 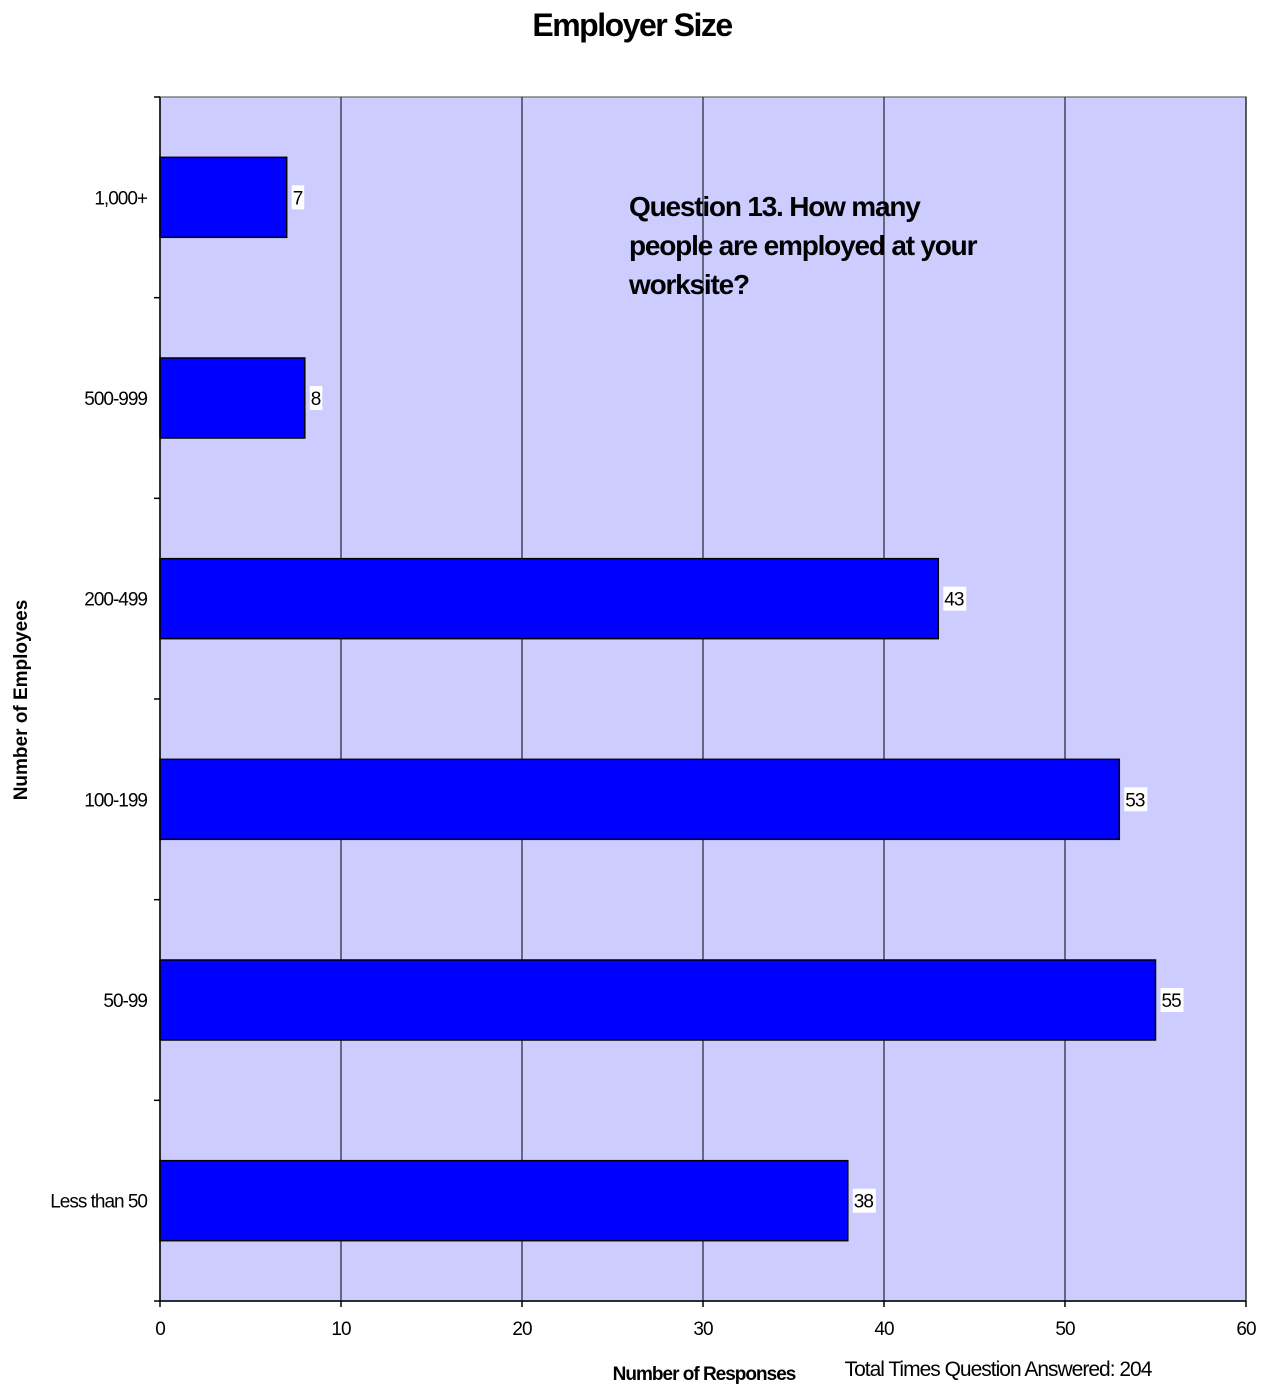 I want to click on annotation-line: Question 13. How many, so click(x=775, y=206).